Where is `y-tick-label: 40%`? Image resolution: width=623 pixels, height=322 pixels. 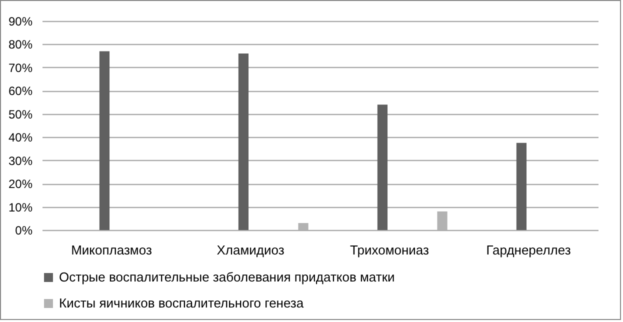
y-tick-label: 40% is located at coordinates (20, 137).